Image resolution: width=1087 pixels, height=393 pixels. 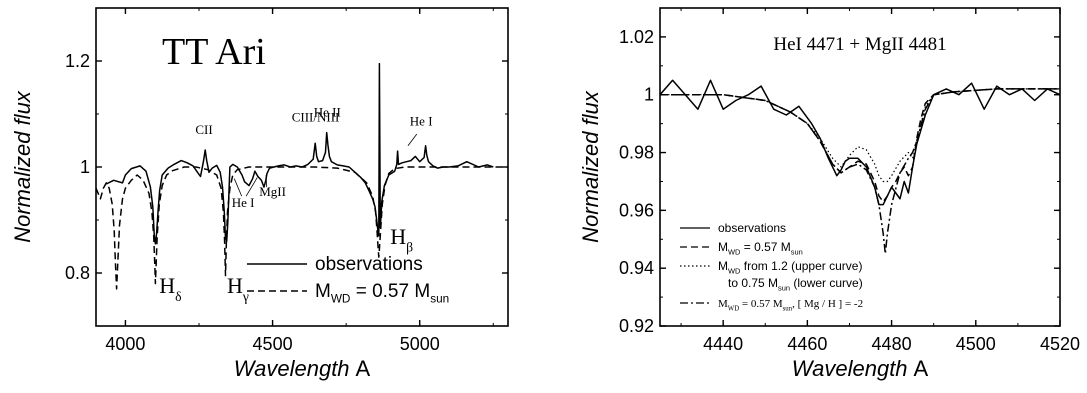 I want to click on x-tick-label: 4480, so click(x=892, y=344).